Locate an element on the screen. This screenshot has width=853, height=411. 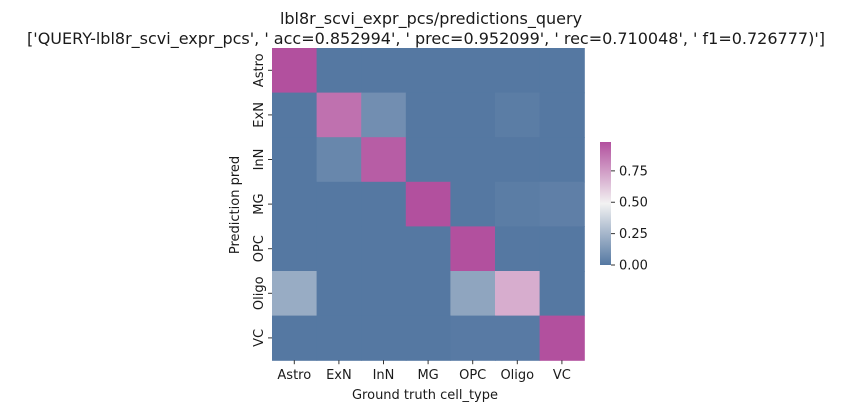
y-tick-label: ExN is located at coordinates (259, 115).